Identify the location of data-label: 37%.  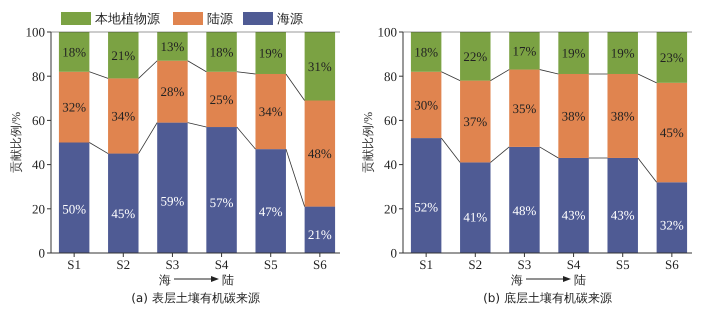
(475, 122).